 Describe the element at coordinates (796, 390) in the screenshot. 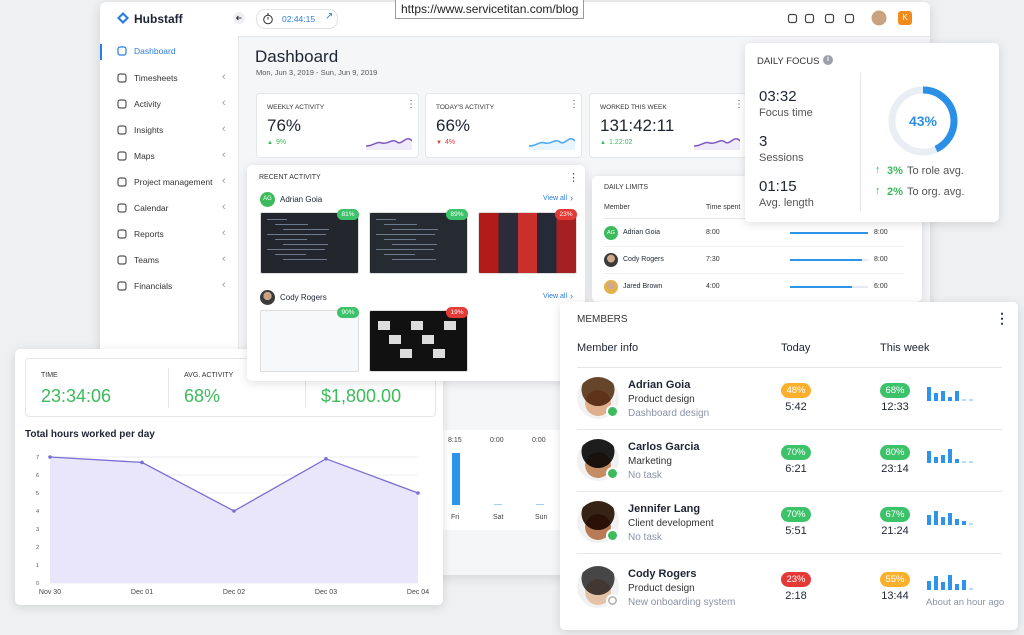

I see `activity-badge: 48%` at that location.